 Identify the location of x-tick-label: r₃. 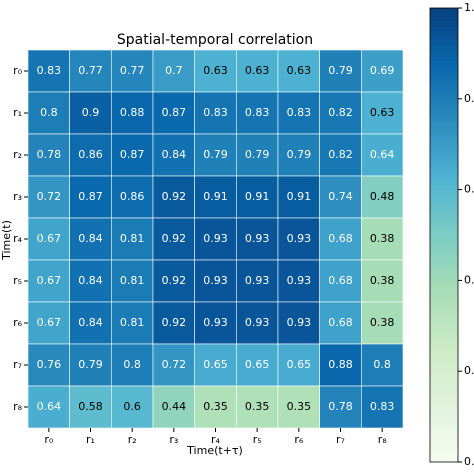
(173, 439).